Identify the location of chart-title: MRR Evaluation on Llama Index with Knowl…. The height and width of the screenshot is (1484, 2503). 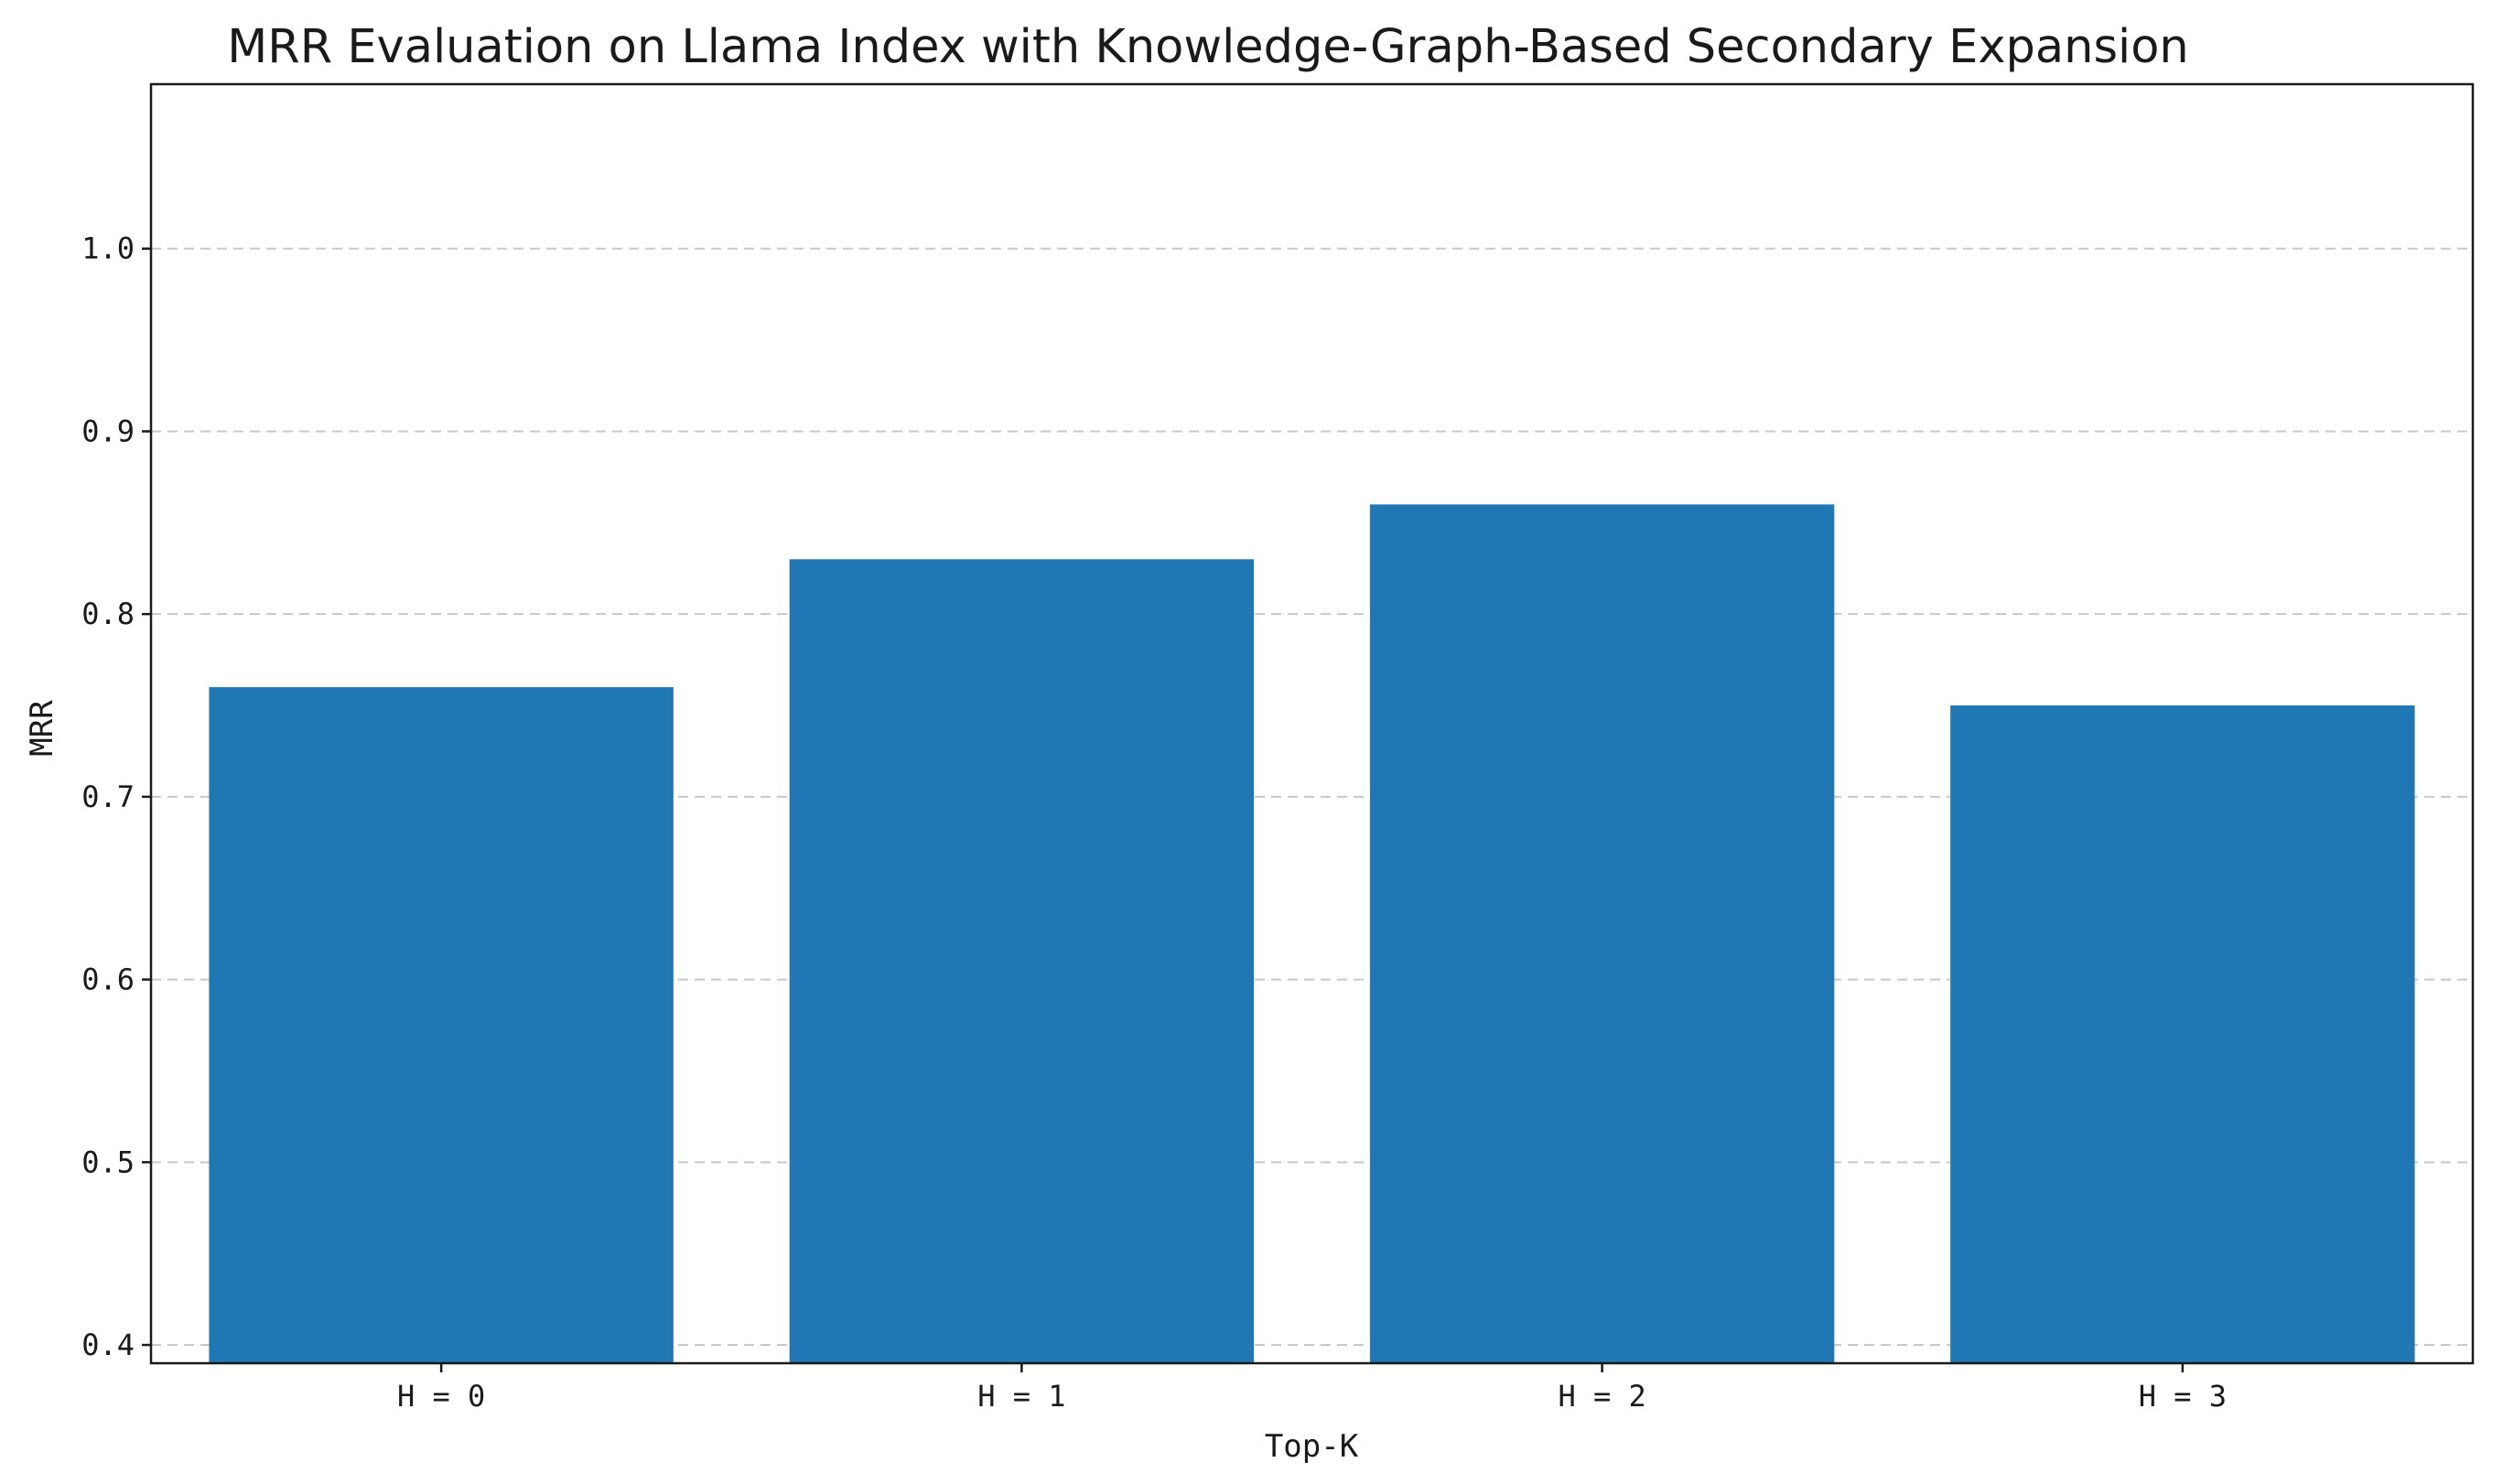
(1207, 47).